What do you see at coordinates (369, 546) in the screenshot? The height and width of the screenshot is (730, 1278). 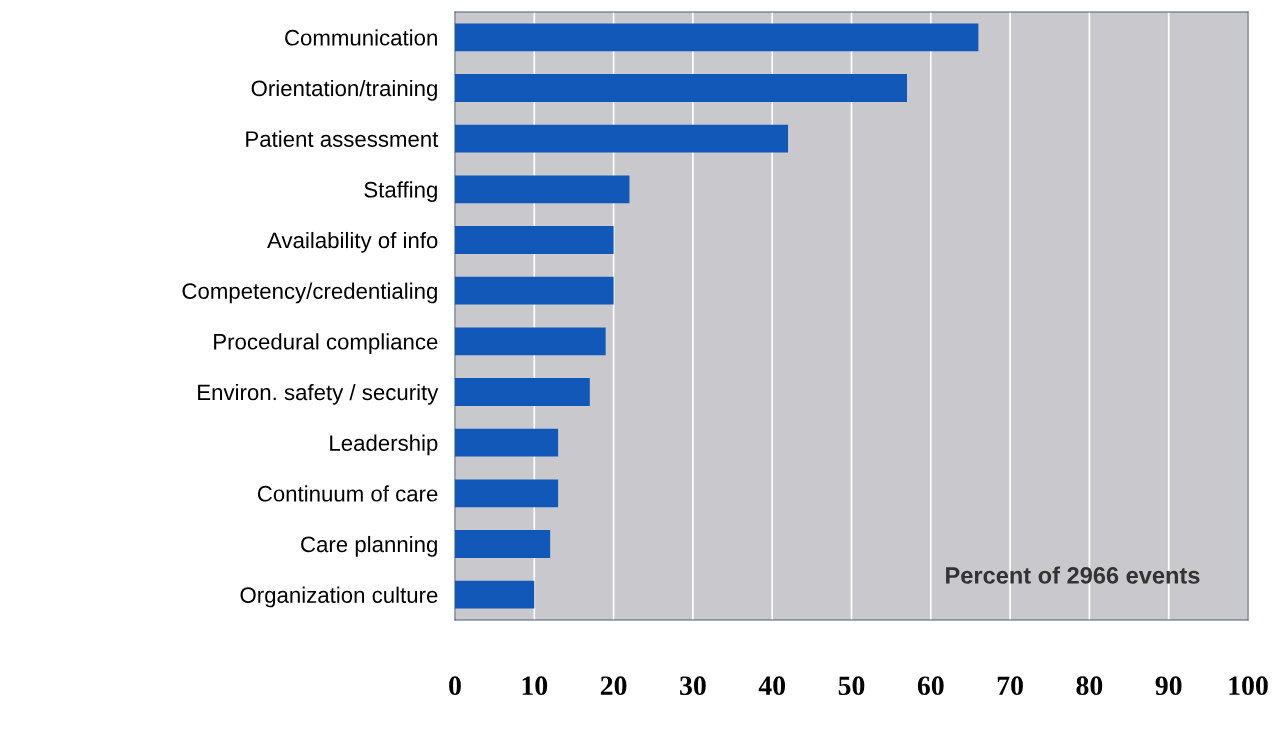 I see `y-tick-label: Care planning` at bounding box center [369, 546].